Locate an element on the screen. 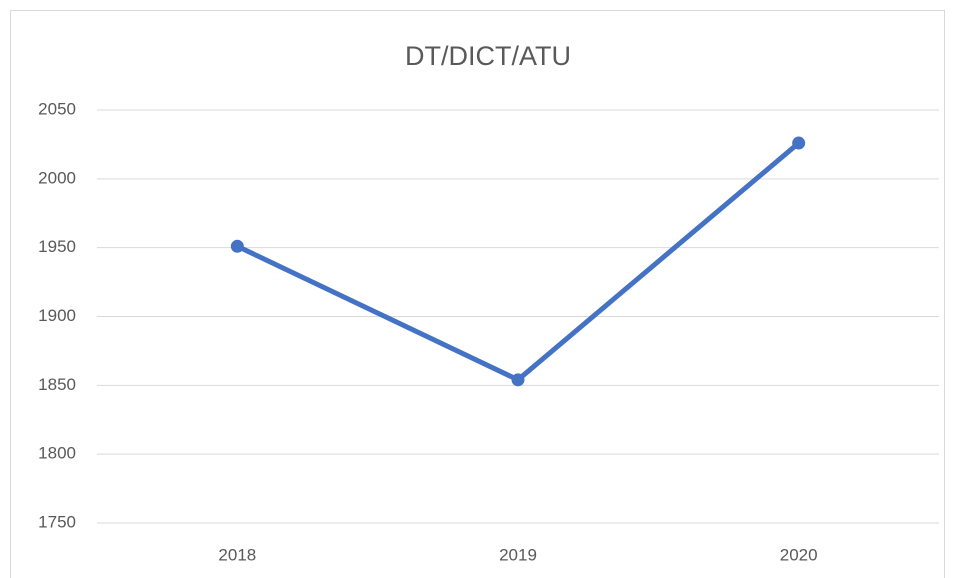 The width and height of the screenshot is (955, 578). y-tick-label: 1750 is located at coordinates (57, 521).